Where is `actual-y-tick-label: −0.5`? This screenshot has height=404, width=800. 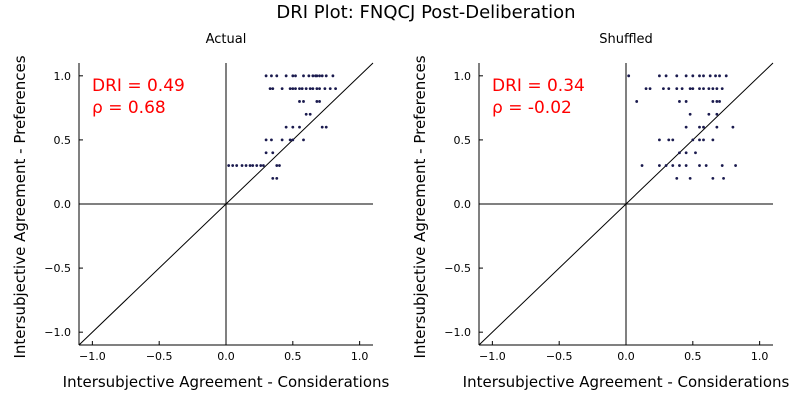 actual-y-tick-label: −0.5 is located at coordinates (57, 268).